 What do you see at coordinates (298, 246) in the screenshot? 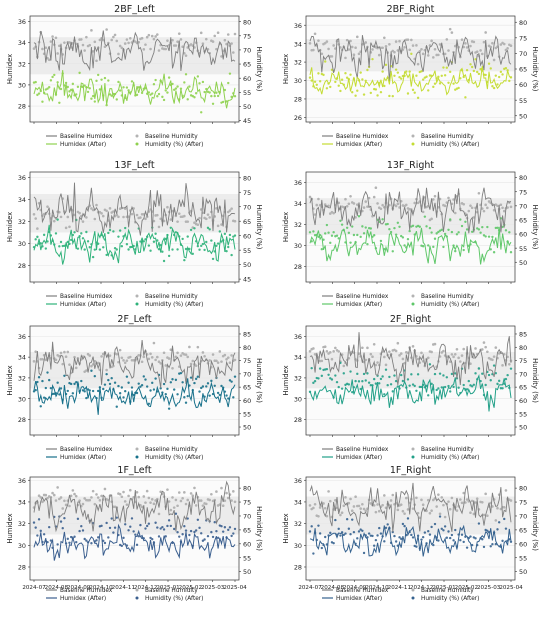
I see `y-tick-label: 30` at bounding box center [298, 246].